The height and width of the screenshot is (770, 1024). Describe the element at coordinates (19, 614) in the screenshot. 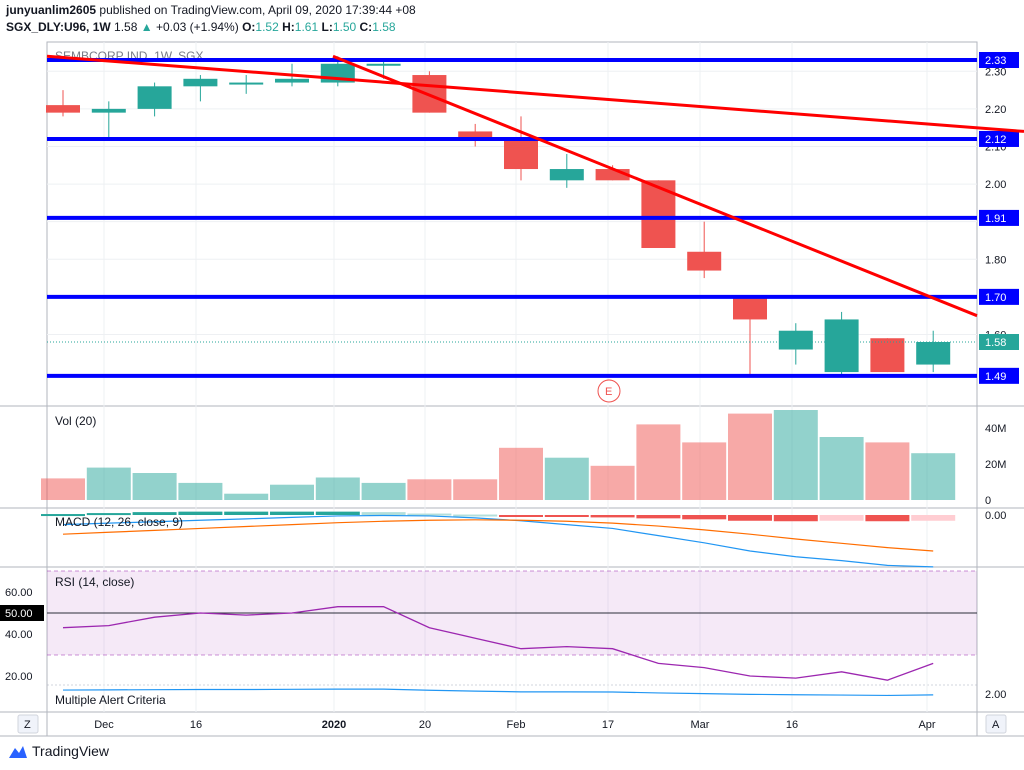

I see `rsi-tick-label: 50.00` at that location.